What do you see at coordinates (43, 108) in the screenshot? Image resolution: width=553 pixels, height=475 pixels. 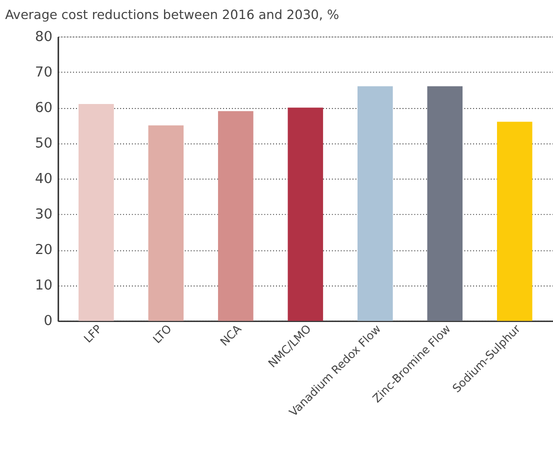 I see `y-tick-label: 60` at bounding box center [43, 108].